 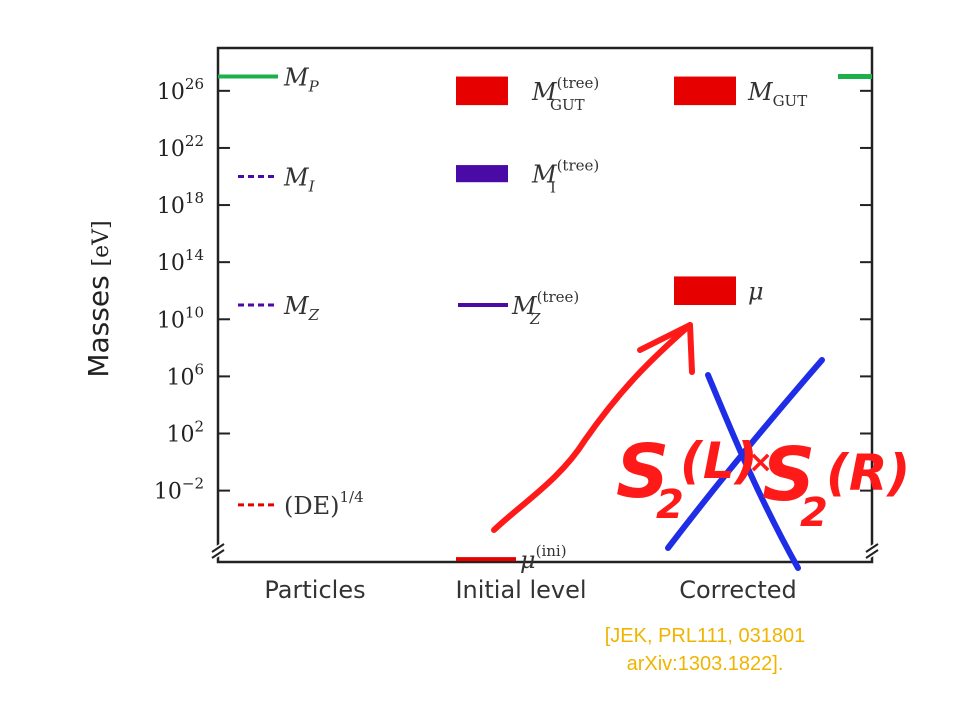 What do you see at coordinates (565, 177) in the screenshot?
I see `level-label: M(tree) I` at bounding box center [565, 177].